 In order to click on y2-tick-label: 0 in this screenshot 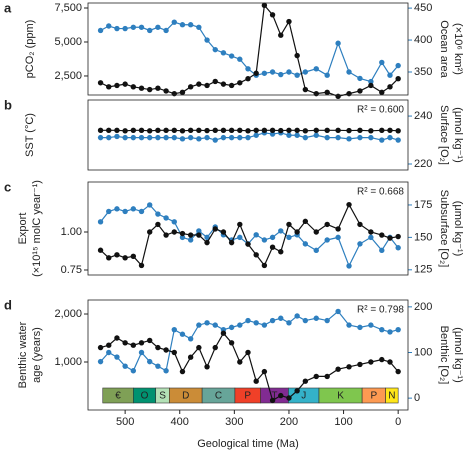, I will do `click(417, 398)`.